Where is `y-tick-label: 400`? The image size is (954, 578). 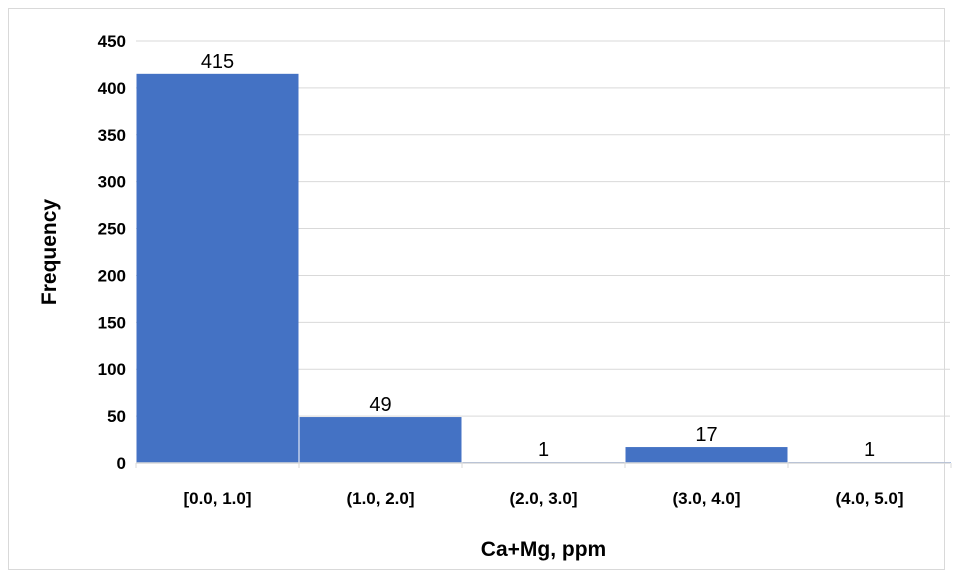 y-tick-label: 400 is located at coordinates (112, 88).